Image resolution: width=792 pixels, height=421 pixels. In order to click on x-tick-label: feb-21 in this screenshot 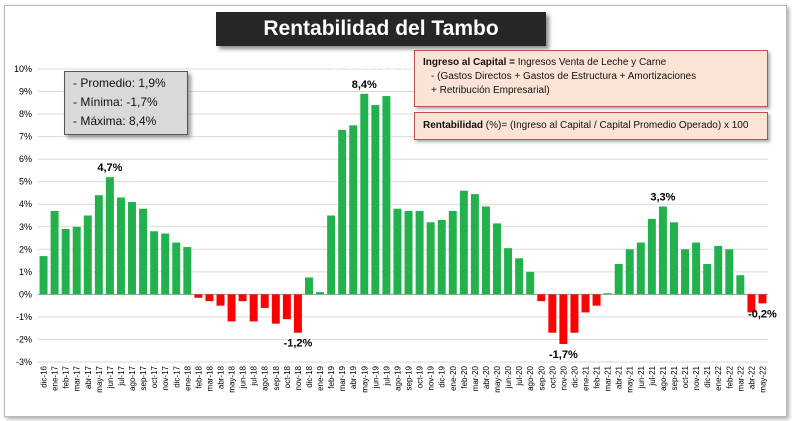, I will do `click(597, 376)`.